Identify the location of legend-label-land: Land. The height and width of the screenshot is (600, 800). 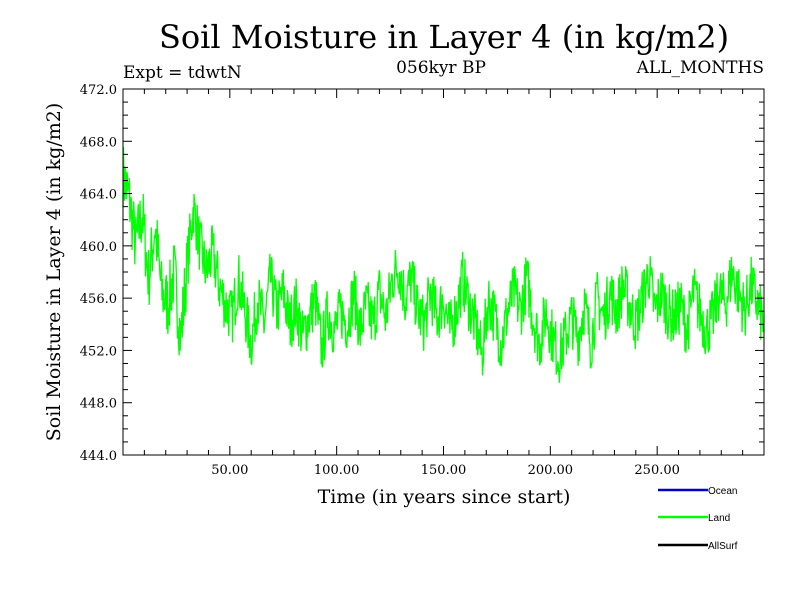
(719, 518).